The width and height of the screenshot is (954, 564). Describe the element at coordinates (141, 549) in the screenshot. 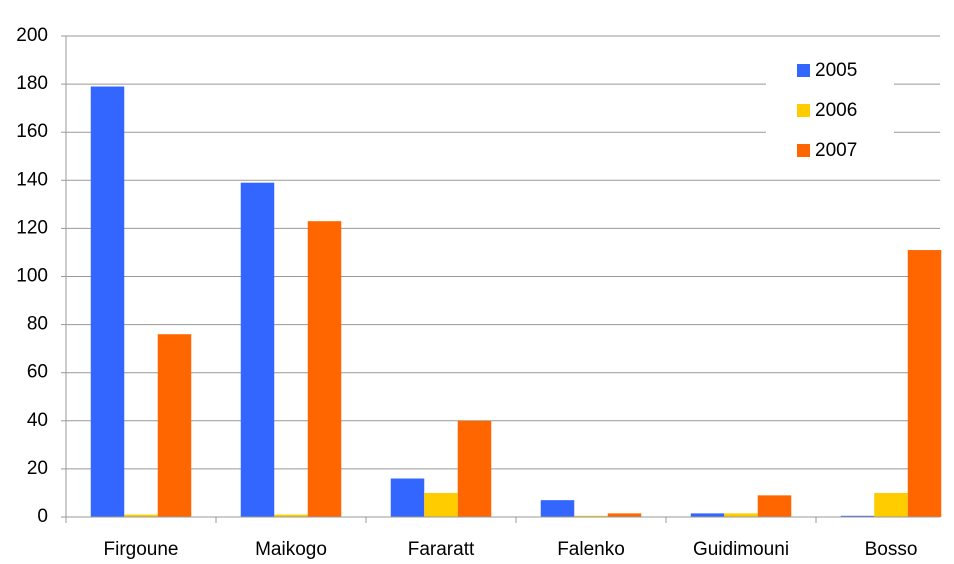

I see `x-tick-label: Firgoune` at that location.